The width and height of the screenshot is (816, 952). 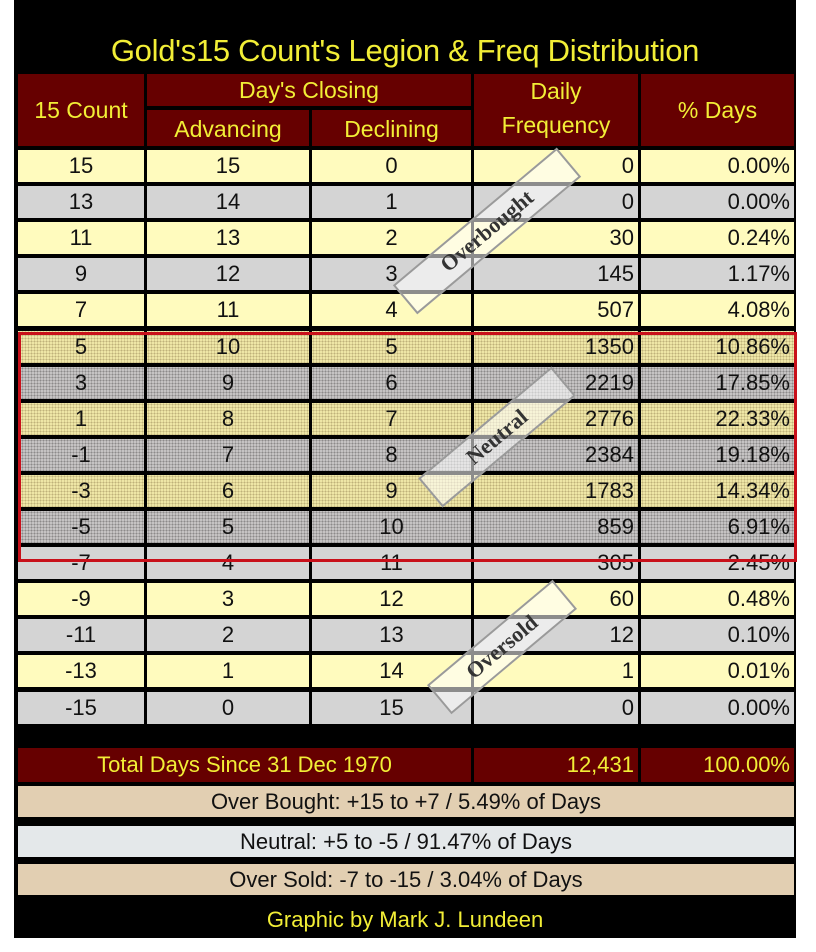 I want to click on cell-pct: 14.34%, so click(x=717, y=491).